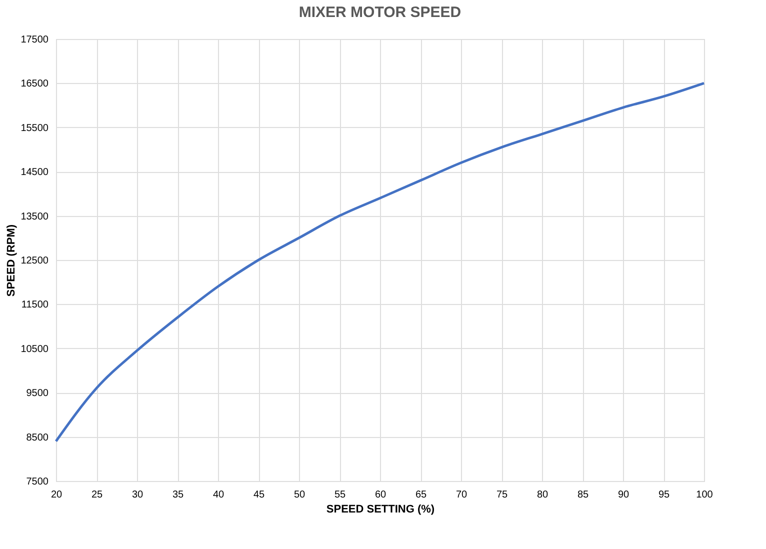  Describe the element at coordinates (37, 438) in the screenshot. I see `y-tick-label: 8500` at that location.